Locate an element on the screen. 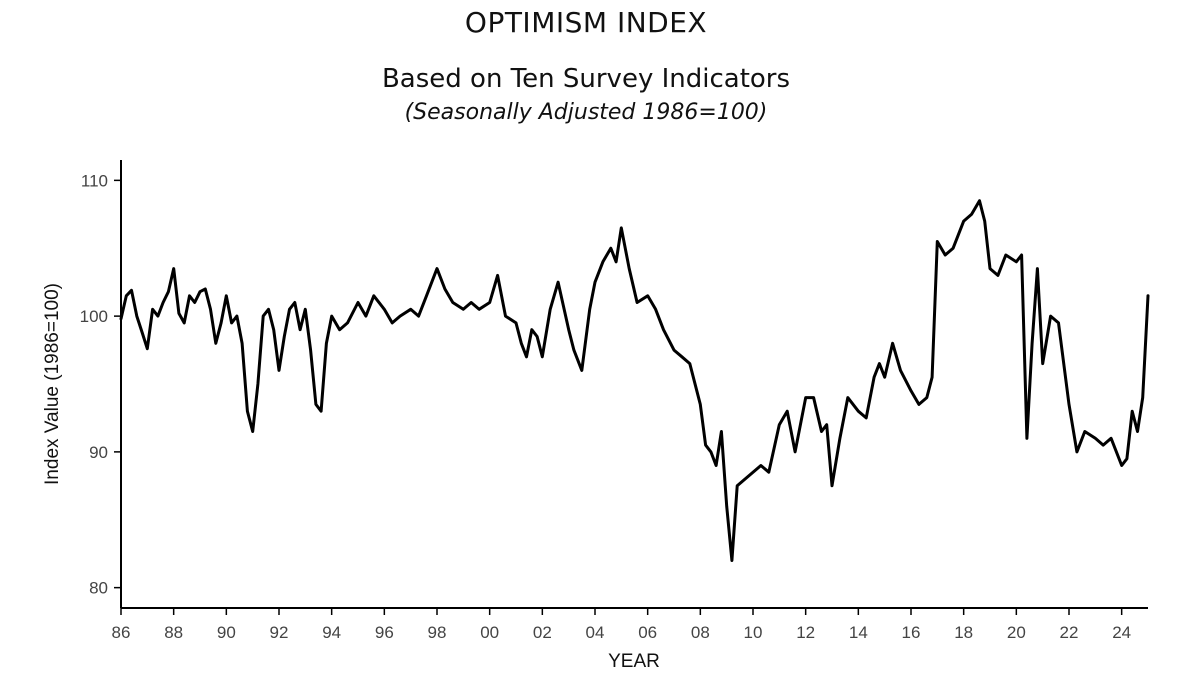 This screenshot has width=1200, height=686. x-tick-label: 86 is located at coordinates (121, 632).